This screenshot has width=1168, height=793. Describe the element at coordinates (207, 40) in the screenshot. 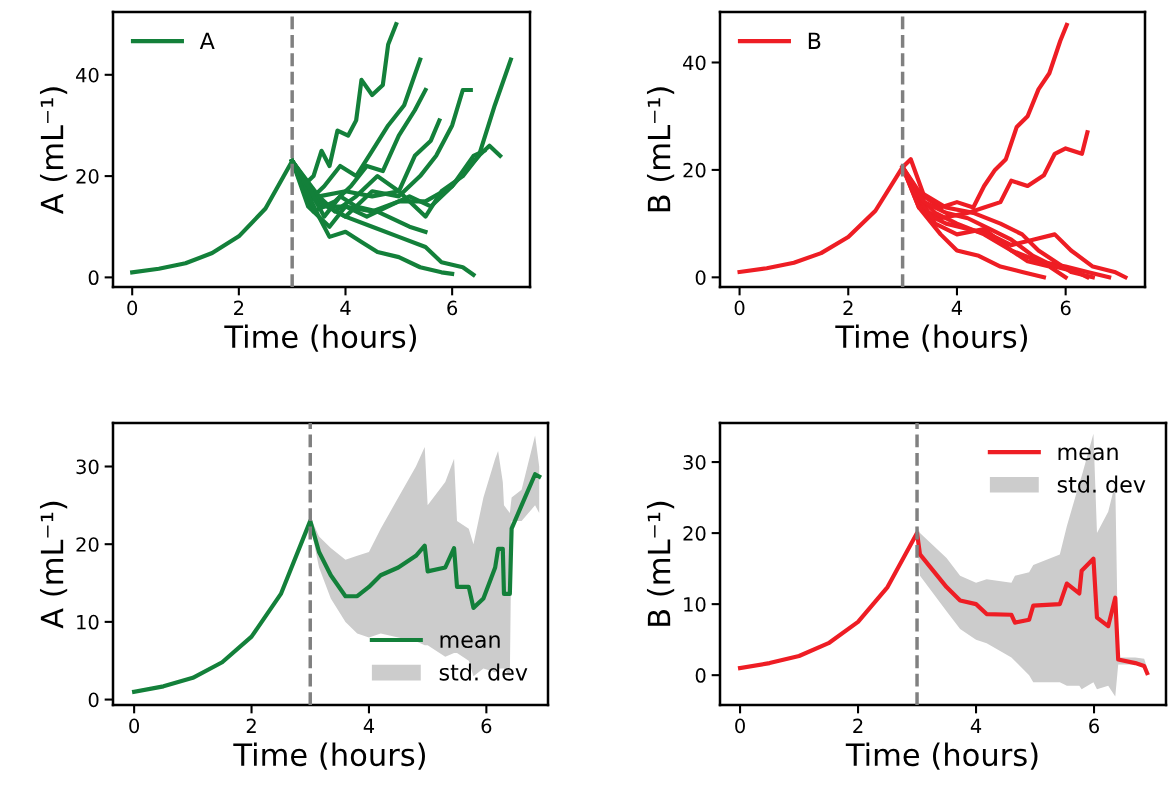

I see `legend-label: A` at that location.